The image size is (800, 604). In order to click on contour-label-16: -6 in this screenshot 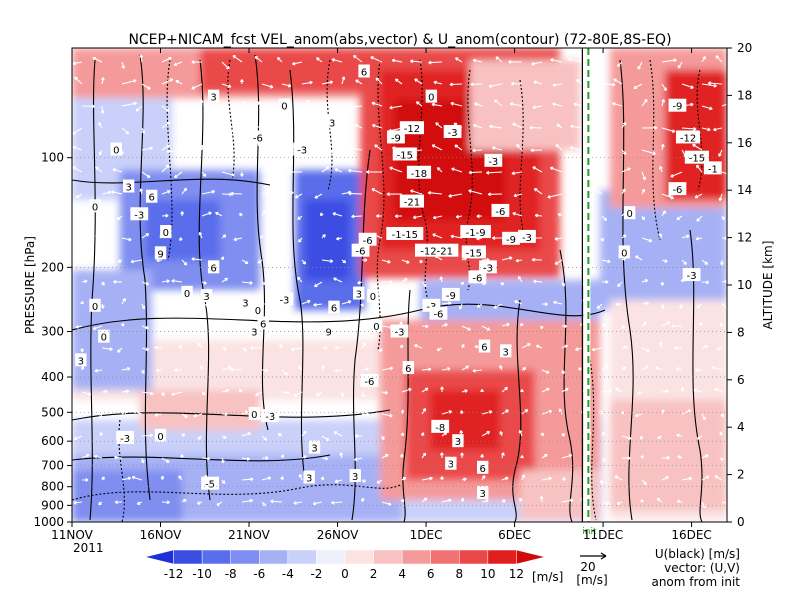, I will do `click(368, 241)`.